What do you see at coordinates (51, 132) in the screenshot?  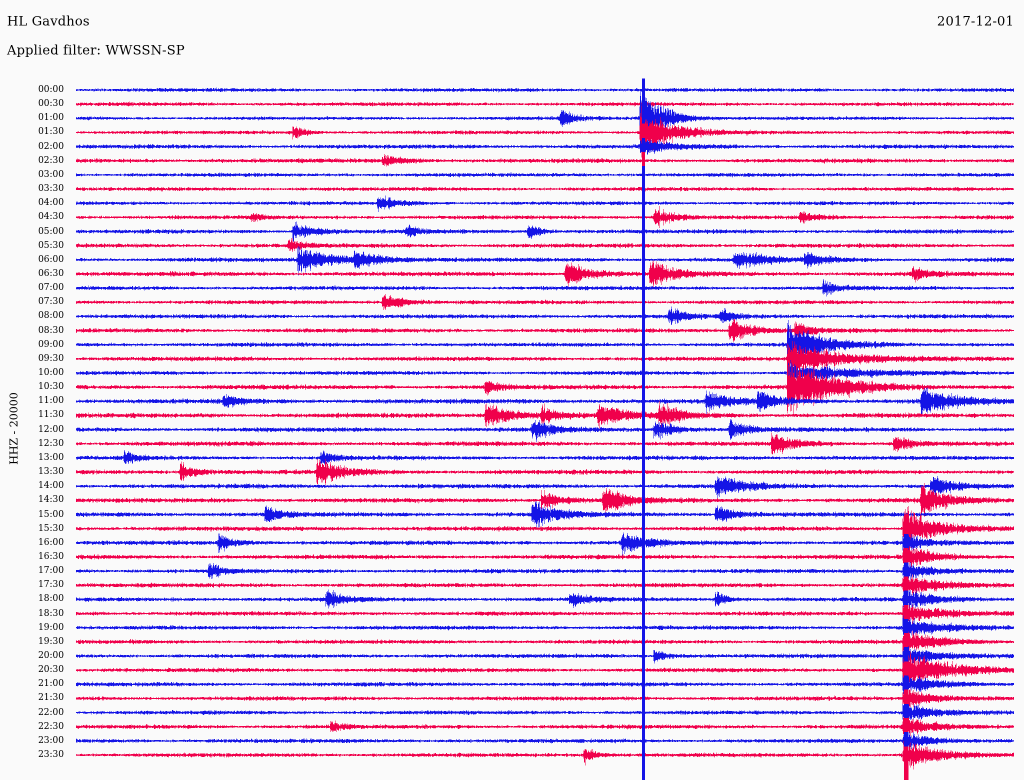 I see `time-label-0130: 01:30` at bounding box center [51, 132].